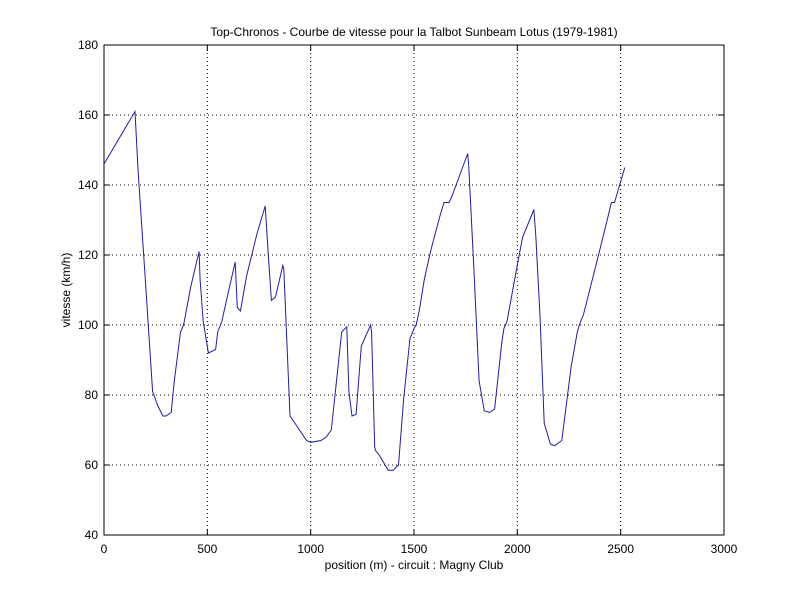 Image resolution: width=800 pixels, height=601 pixels. I want to click on y-tick-labels: 40 60 80 100 120 140 160 180, so click(88, 290).